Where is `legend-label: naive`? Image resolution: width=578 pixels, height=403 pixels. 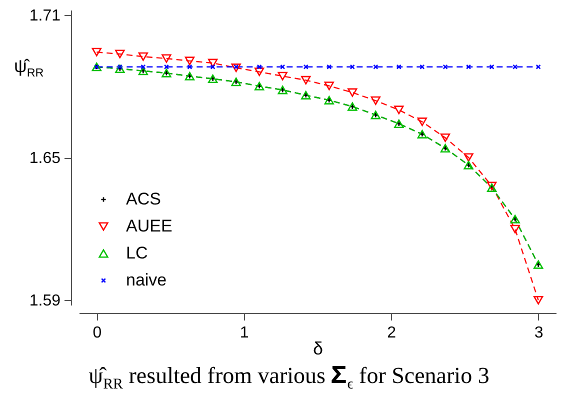 legend-label: naive is located at coordinates (146, 280).